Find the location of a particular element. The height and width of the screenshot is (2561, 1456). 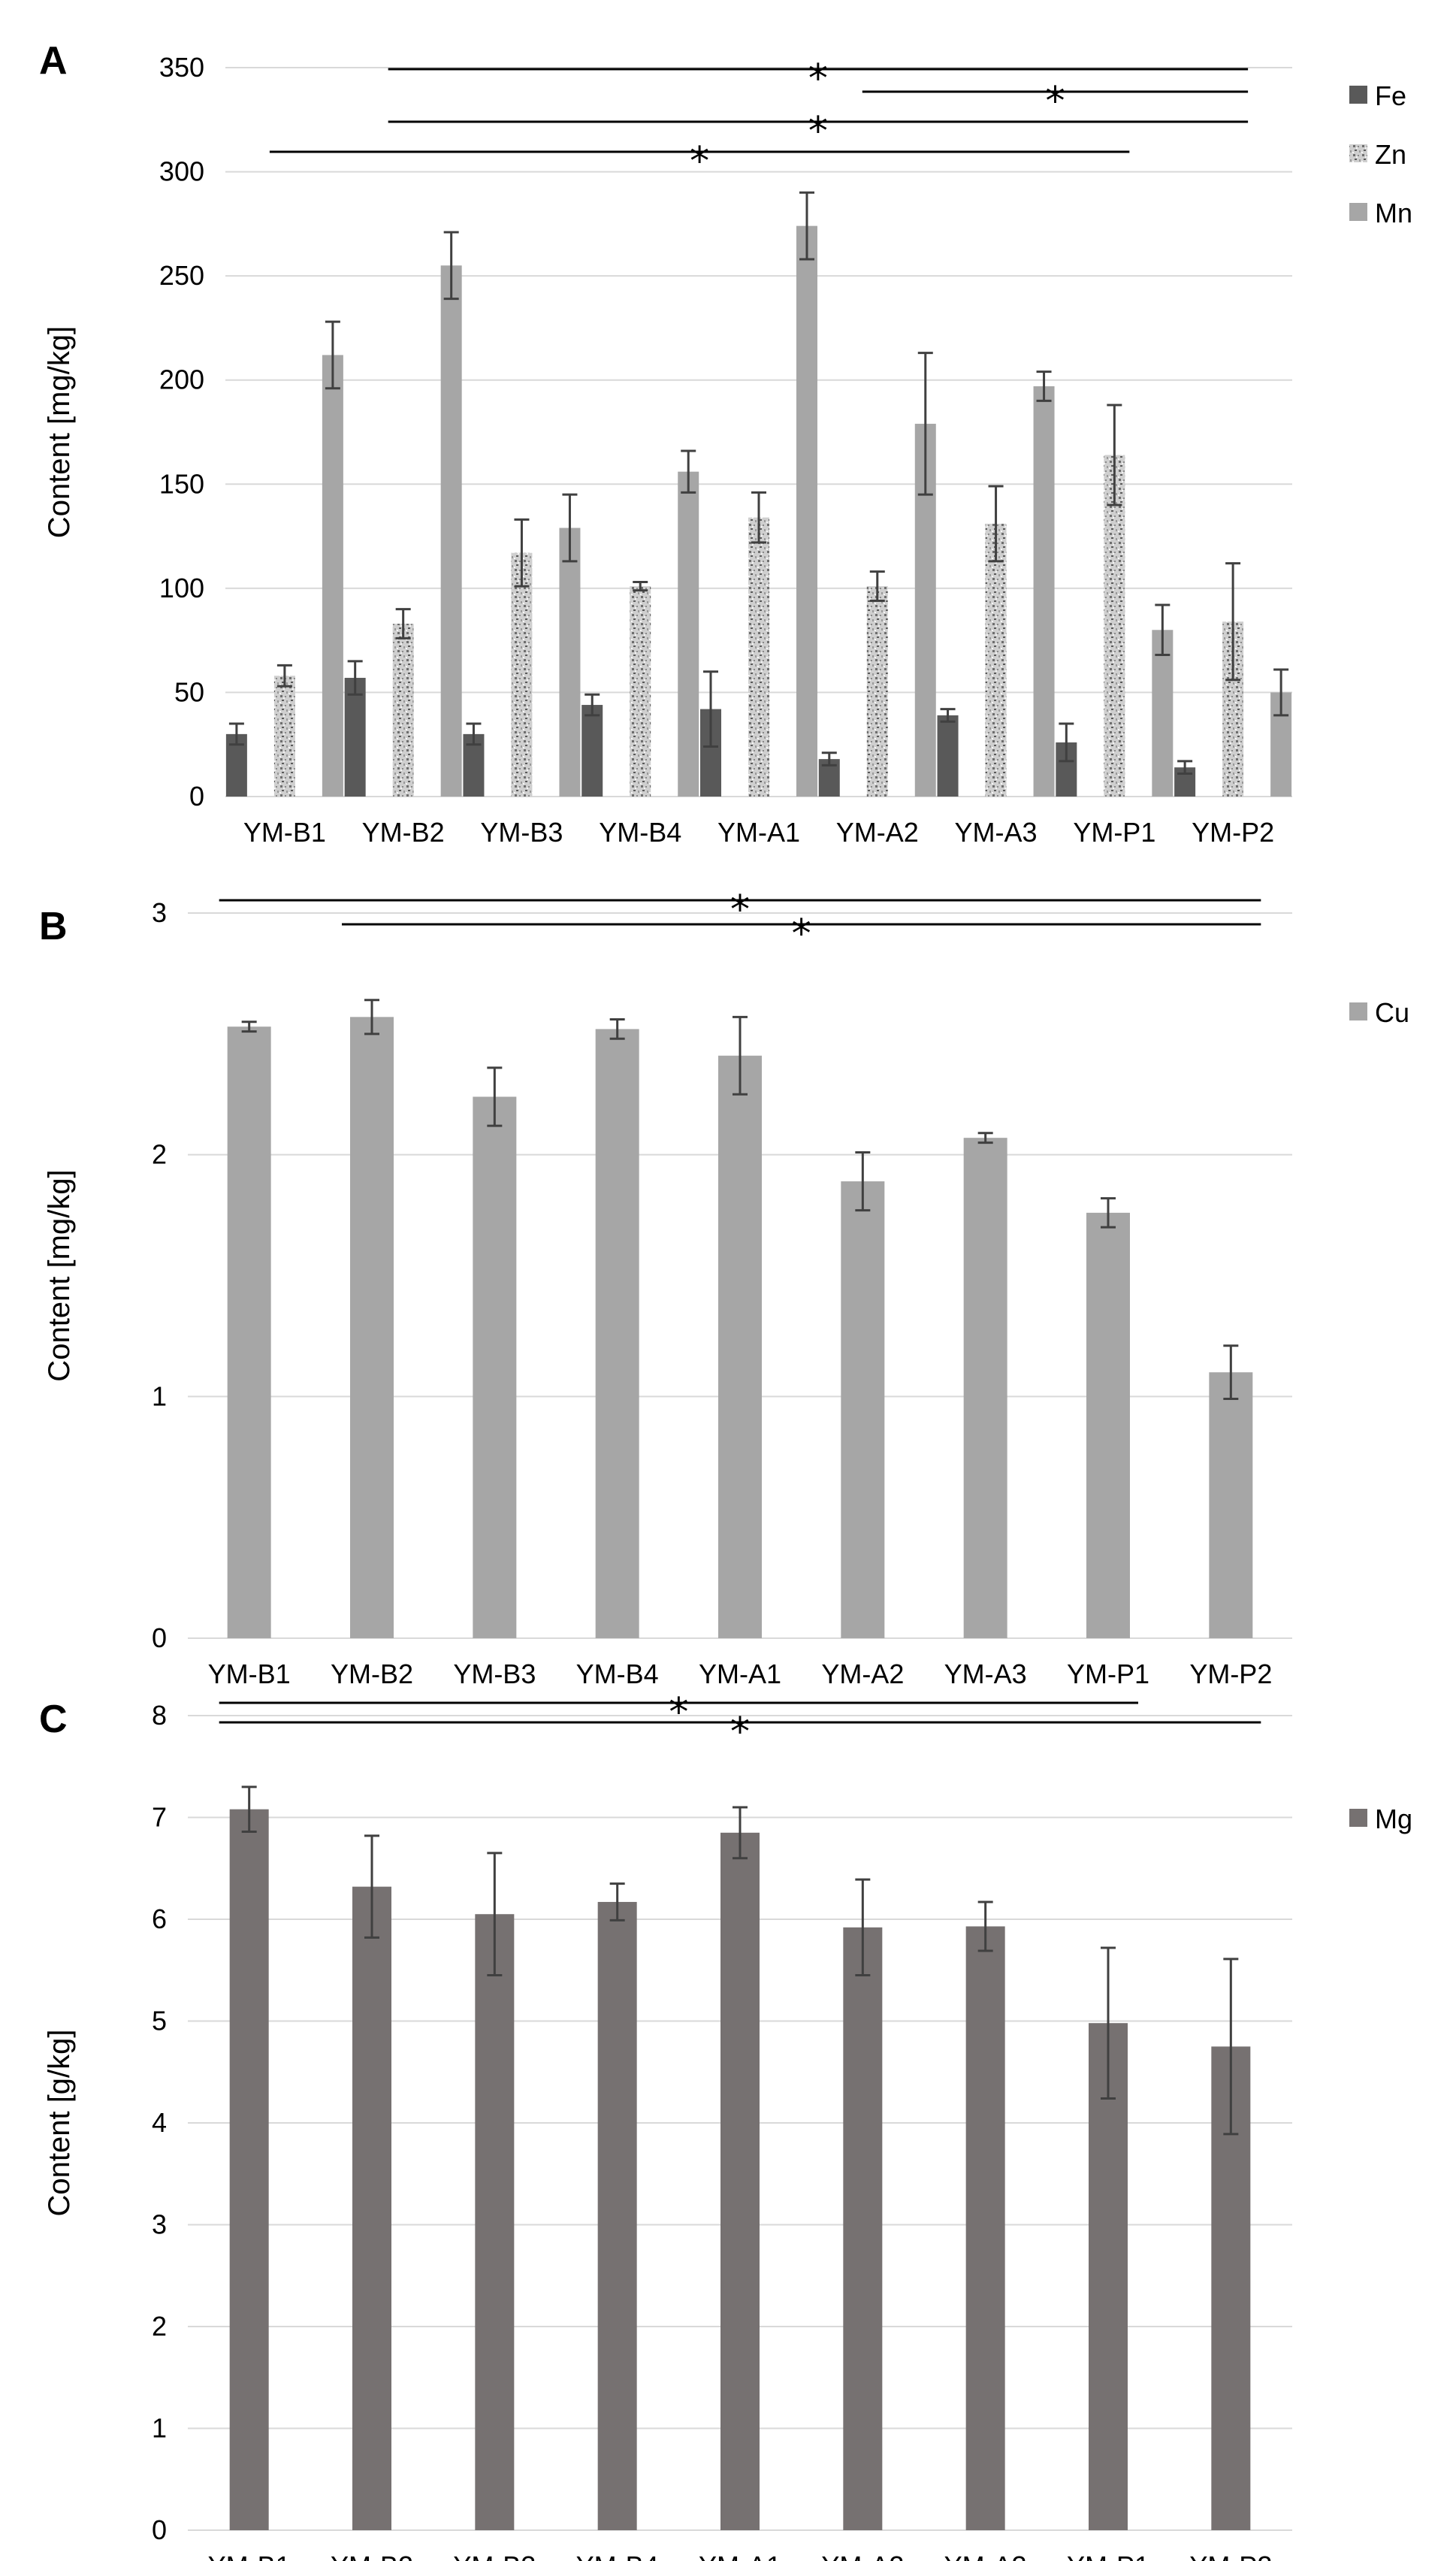

y-tick-label: 4 is located at coordinates (159, 2122).